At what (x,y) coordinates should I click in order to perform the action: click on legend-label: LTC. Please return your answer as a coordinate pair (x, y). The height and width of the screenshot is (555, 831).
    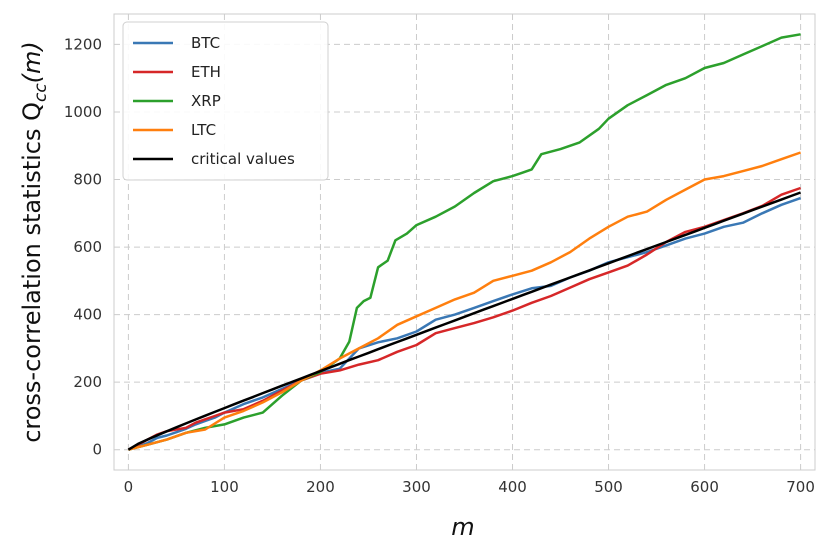
    Looking at the image, I should click on (203, 130).